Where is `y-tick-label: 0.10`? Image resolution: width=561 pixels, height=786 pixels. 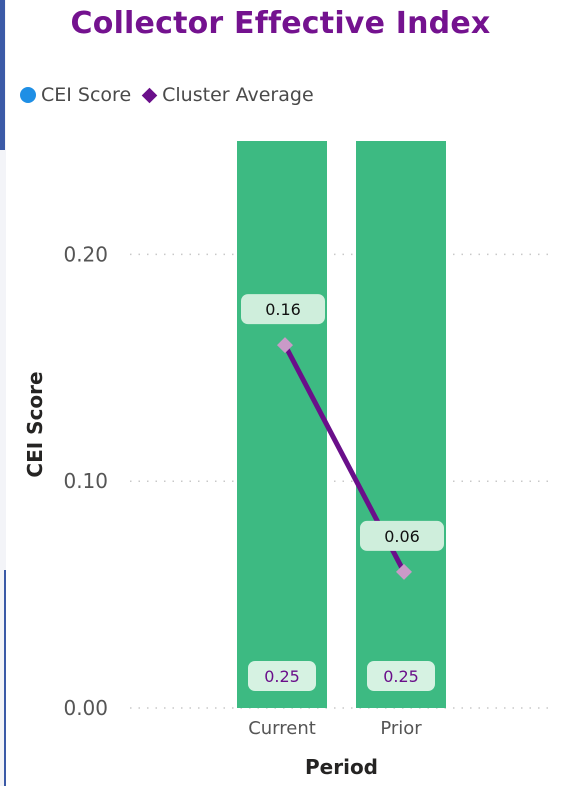 y-tick-label: 0.10 is located at coordinates (85, 481).